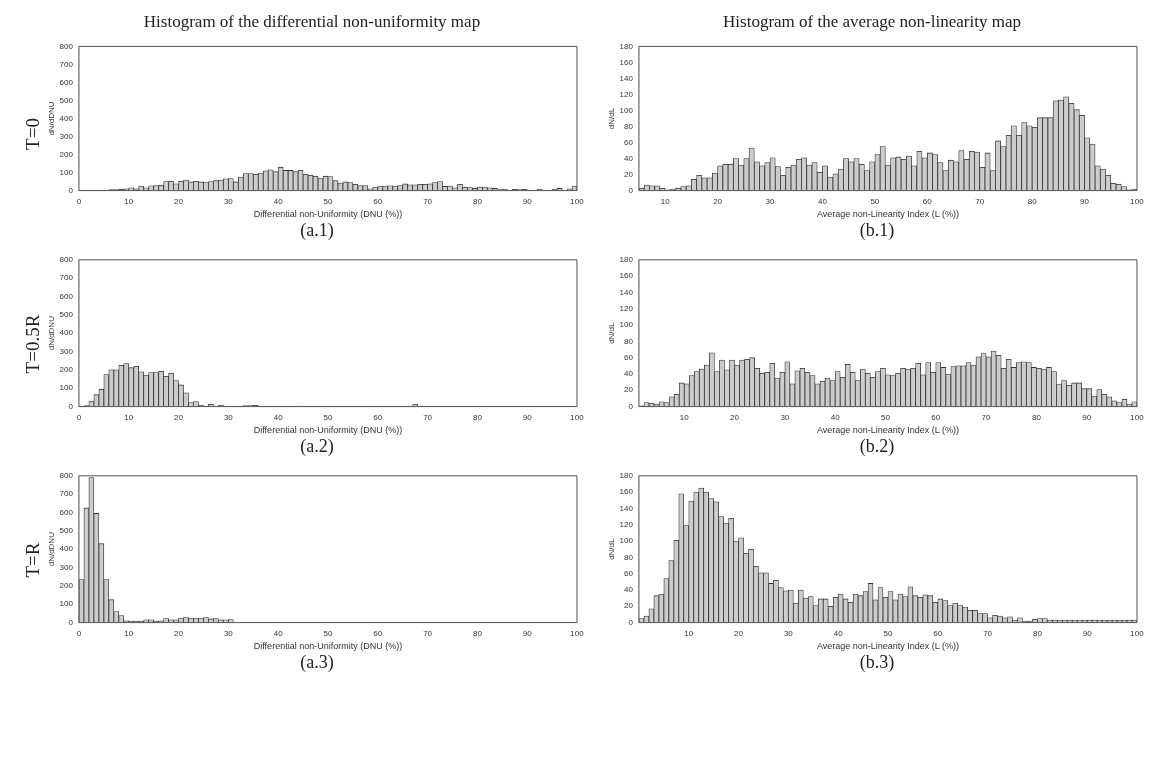  I want to click on y-tick-label: 700, so click(66, 64).